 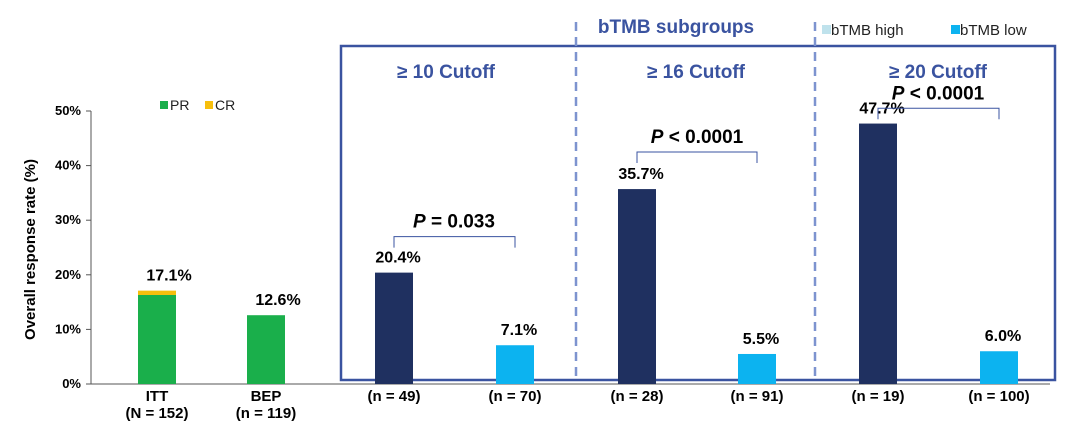 What do you see at coordinates (397, 258) in the screenshot?
I see `data-label-c10-high: 20.4%` at bounding box center [397, 258].